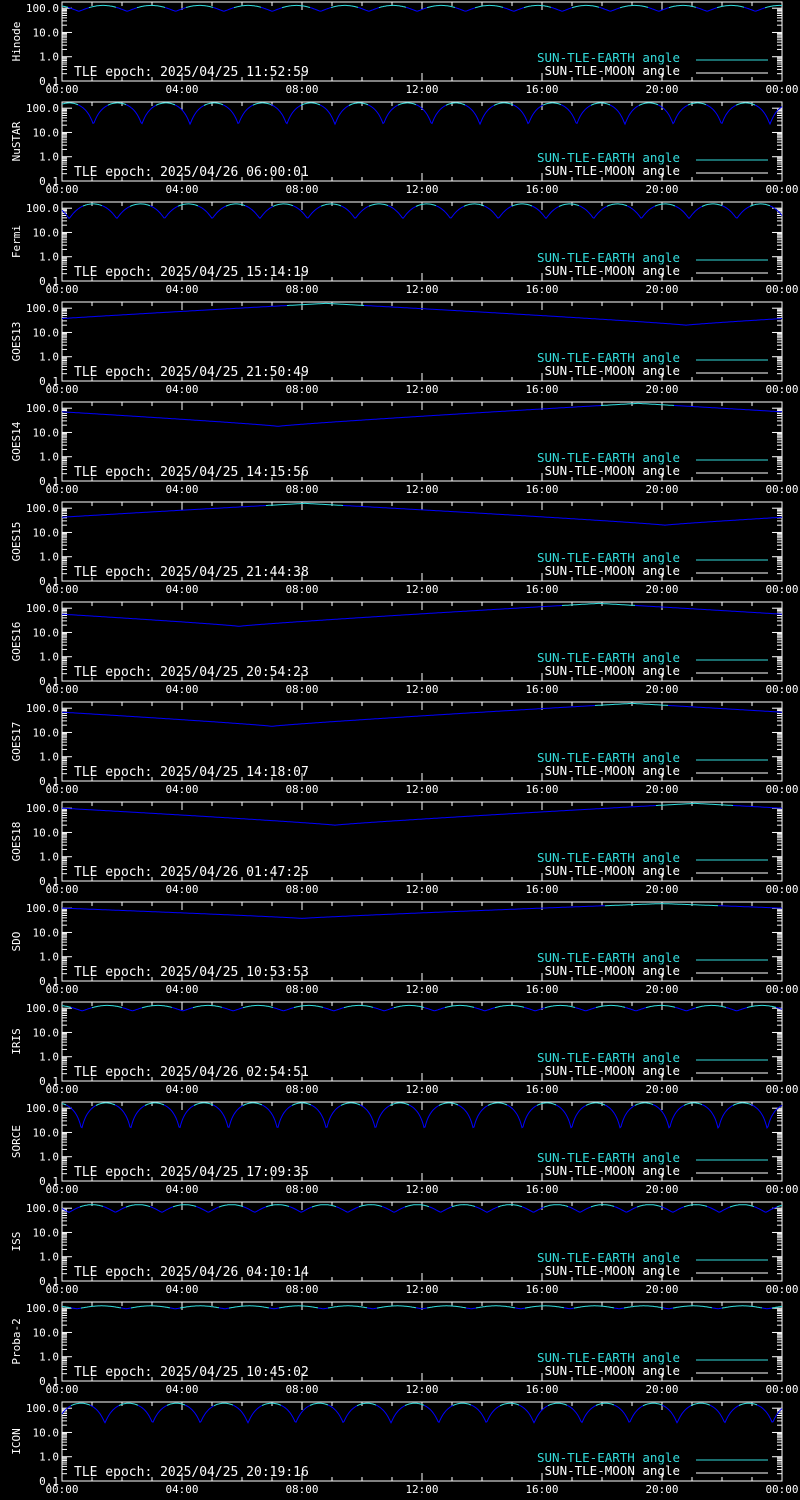 Image resolution: width=800 pixels, height=1500 pixels. What do you see at coordinates (181, 589) in the screenshot?
I see `x-tick-label: 04:00` at bounding box center [181, 589].